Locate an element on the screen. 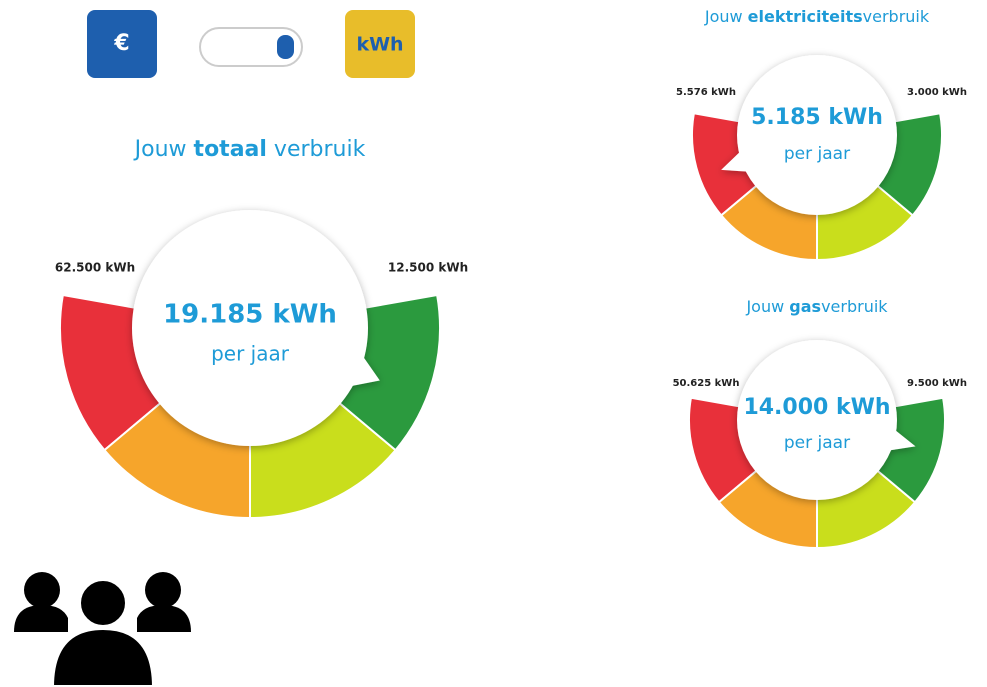 The image size is (987, 687). euro-label: € is located at coordinates (121, 43).